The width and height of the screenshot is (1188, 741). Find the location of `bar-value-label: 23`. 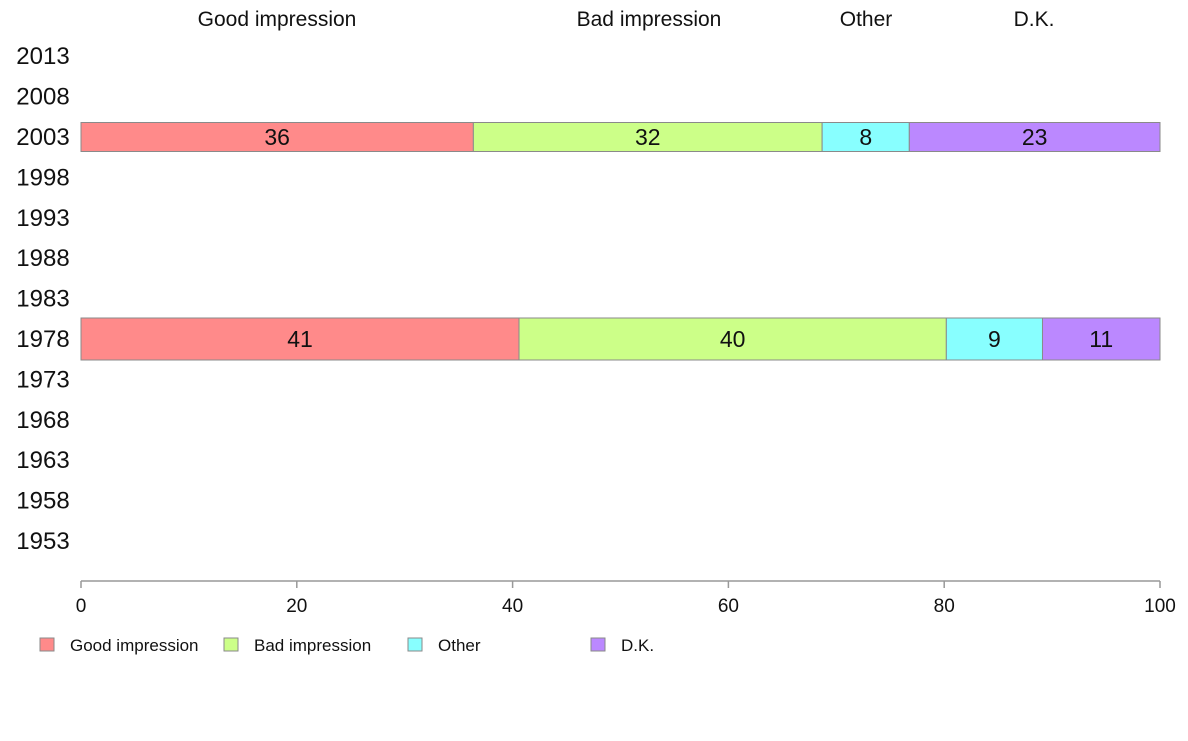

bar-value-label: 23 is located at coordinates (1035, 137).